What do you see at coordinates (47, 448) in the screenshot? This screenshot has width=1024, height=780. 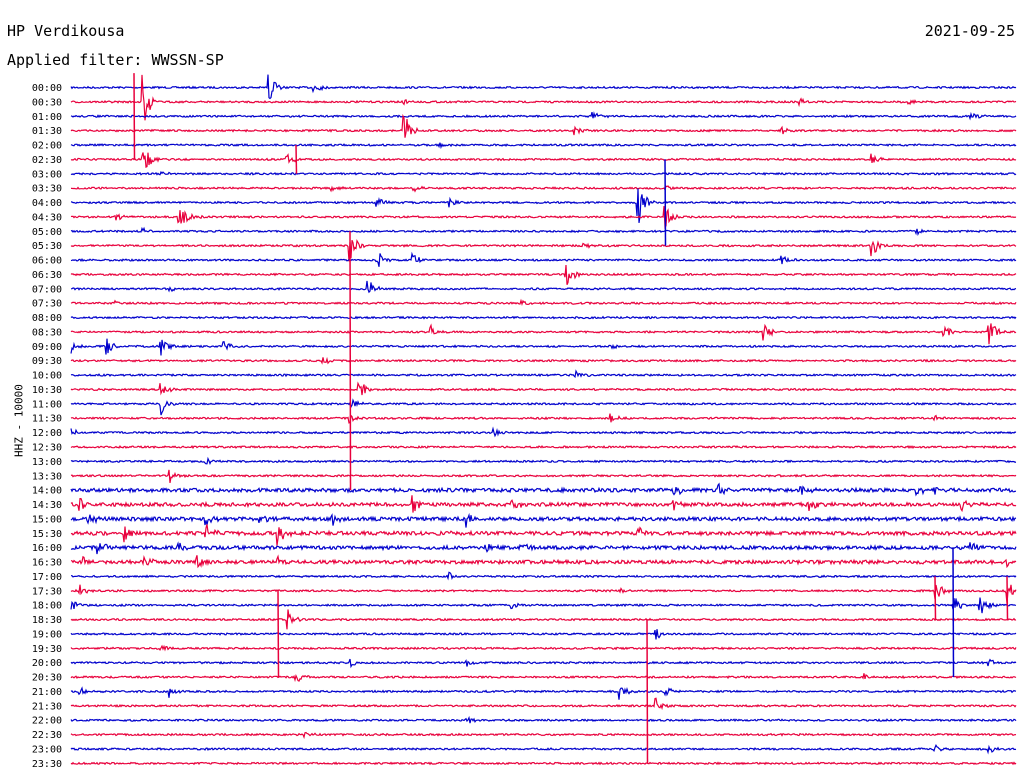 I see `row-time-label: 12:30` at bounding box center [47, 448].